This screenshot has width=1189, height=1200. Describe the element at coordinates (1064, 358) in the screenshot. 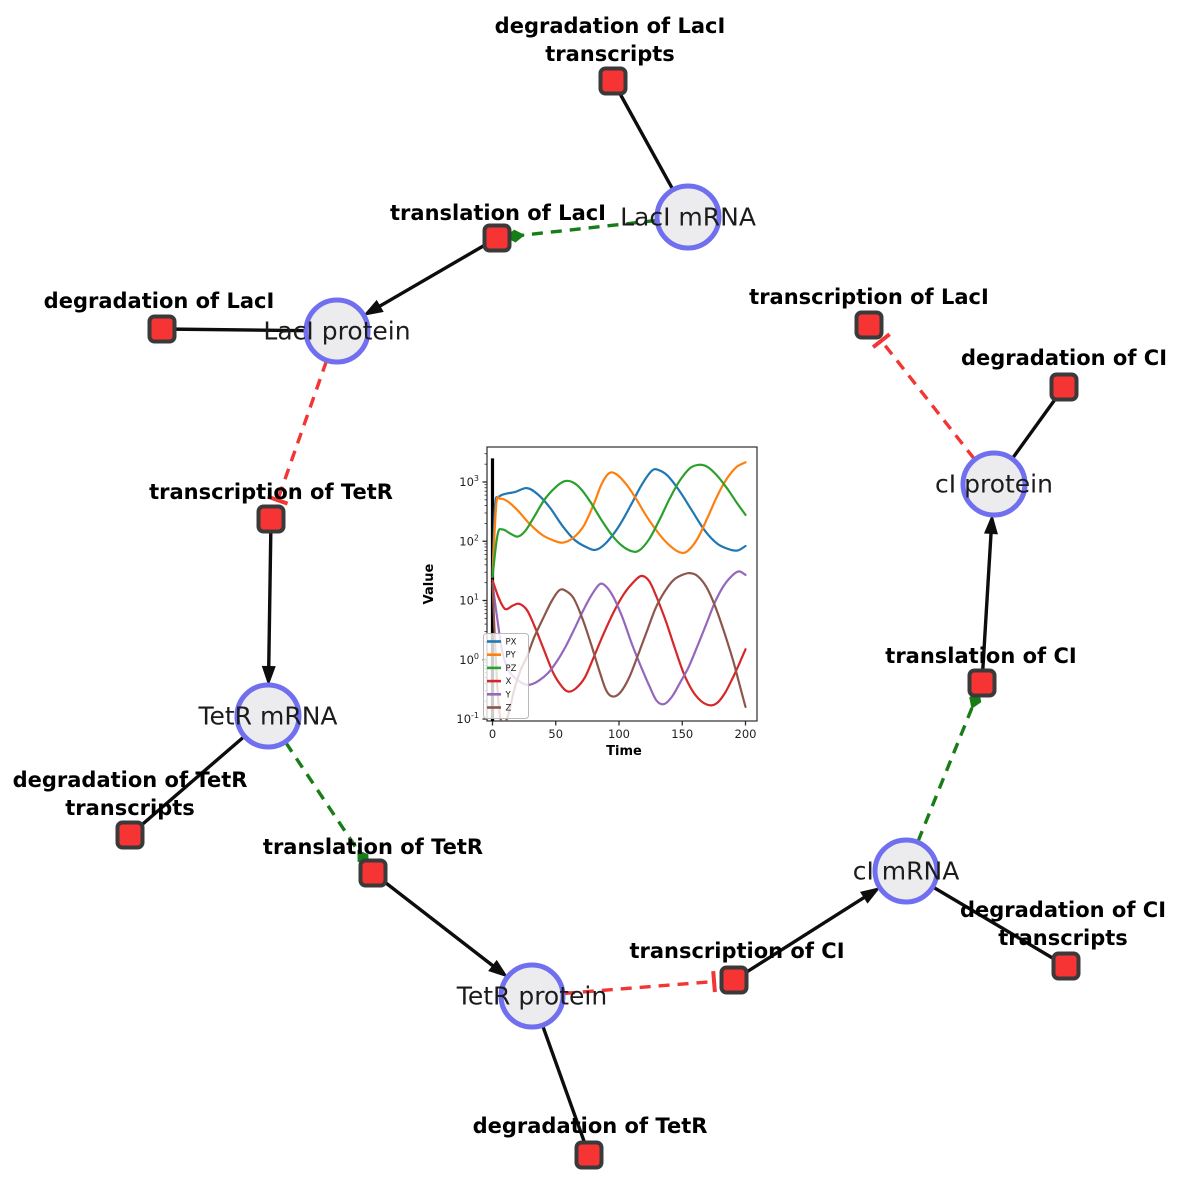

I see `reaction-label-deg_ci: degradation of CI` at that location.